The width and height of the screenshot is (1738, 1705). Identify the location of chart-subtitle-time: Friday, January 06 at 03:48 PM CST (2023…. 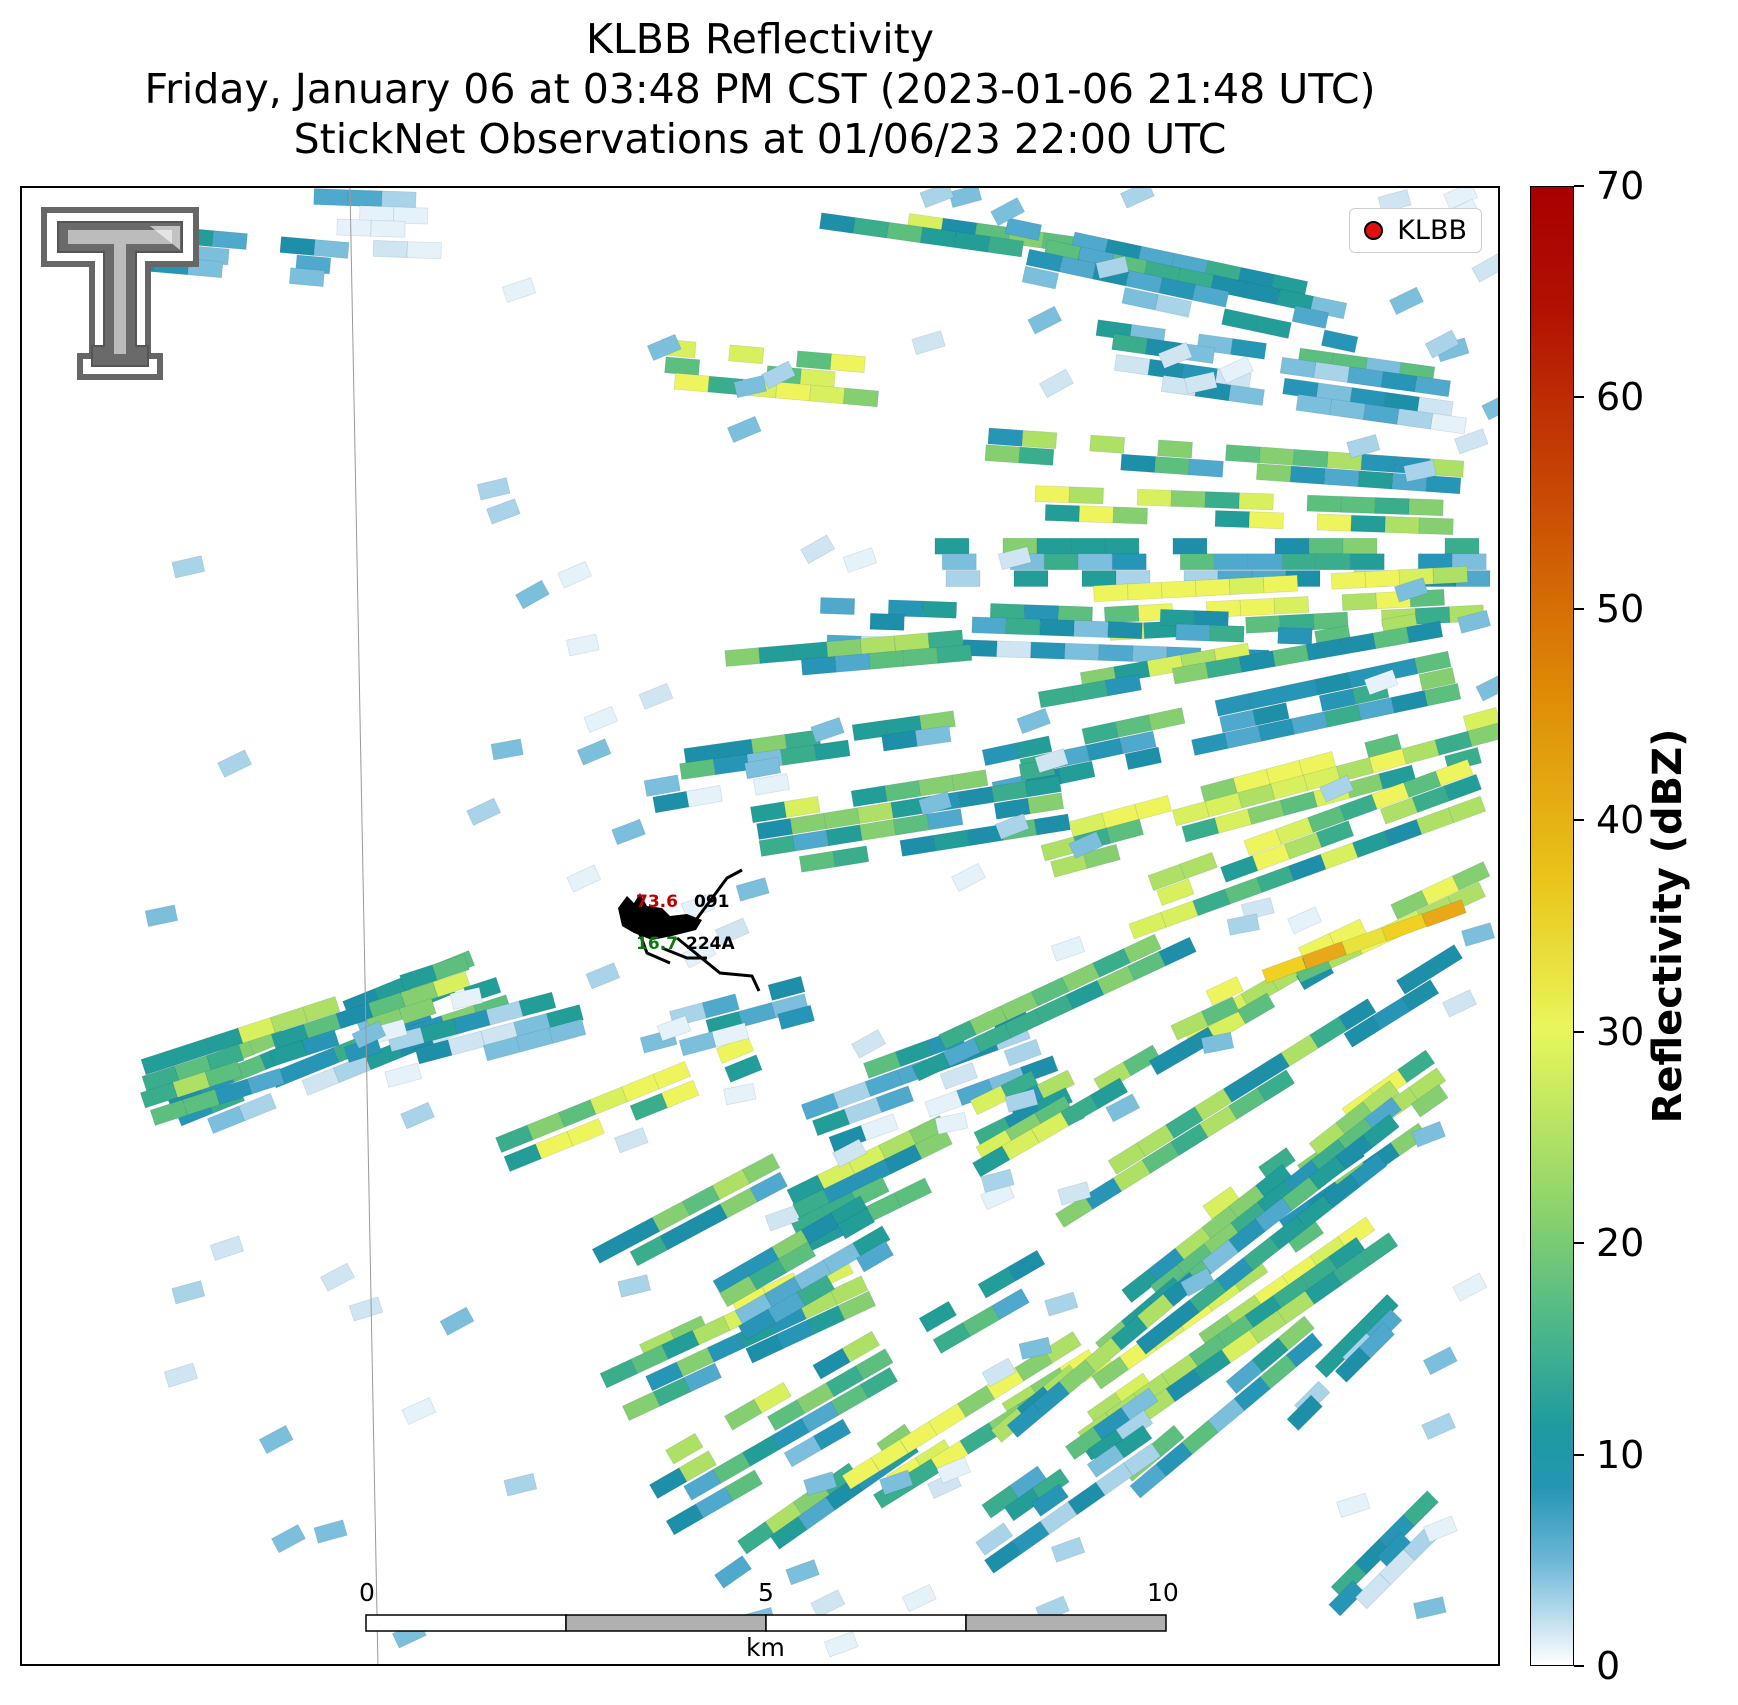
(760, 89).